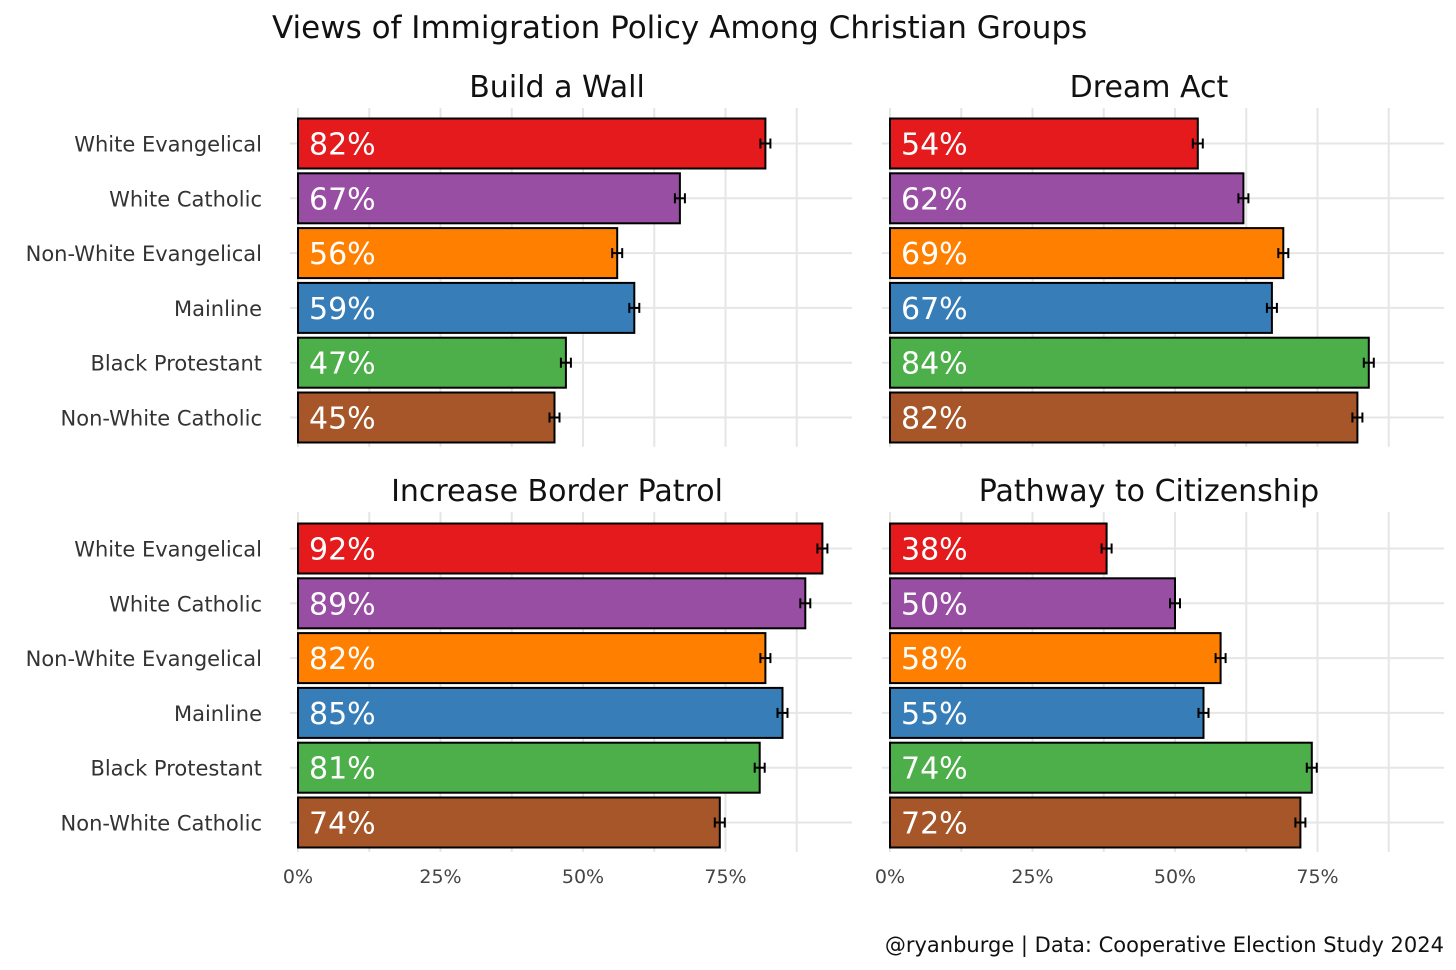 This screenshot has height=970, width=1456. Describe the element at coordinates (342, 254) in the screenshot. I see `bar-value-label-non-white-evangelical: 56%` at that location.